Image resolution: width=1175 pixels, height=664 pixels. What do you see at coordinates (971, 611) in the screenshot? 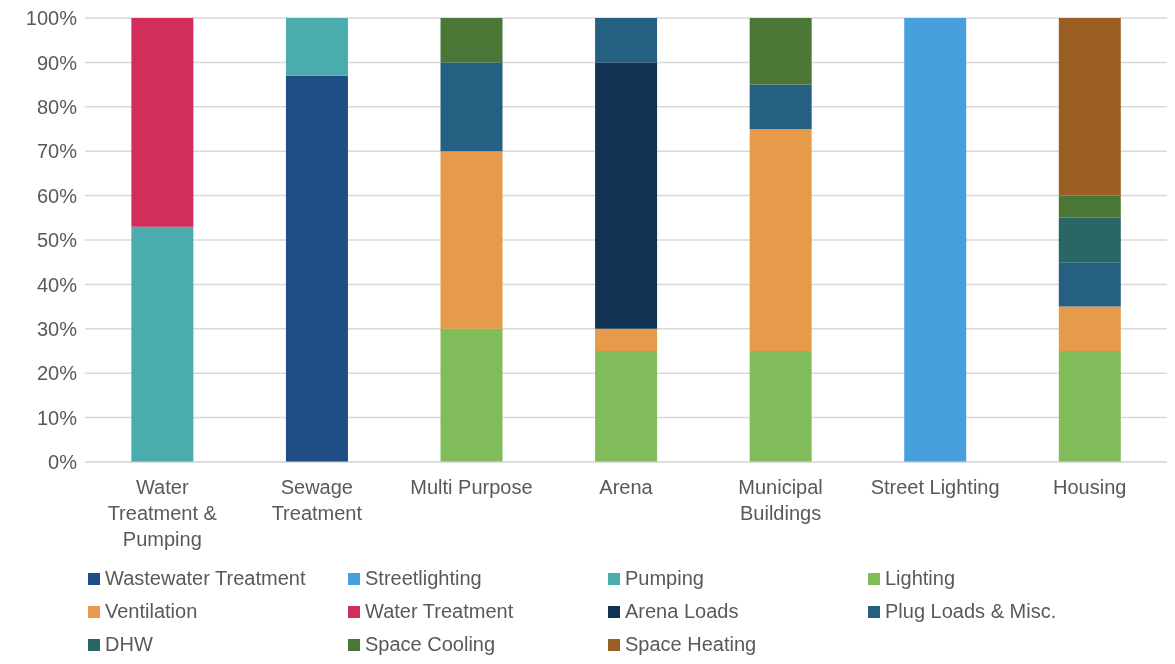
I see `legend-label: Plug Loads & Misc.` at bounding box center [971, 611].